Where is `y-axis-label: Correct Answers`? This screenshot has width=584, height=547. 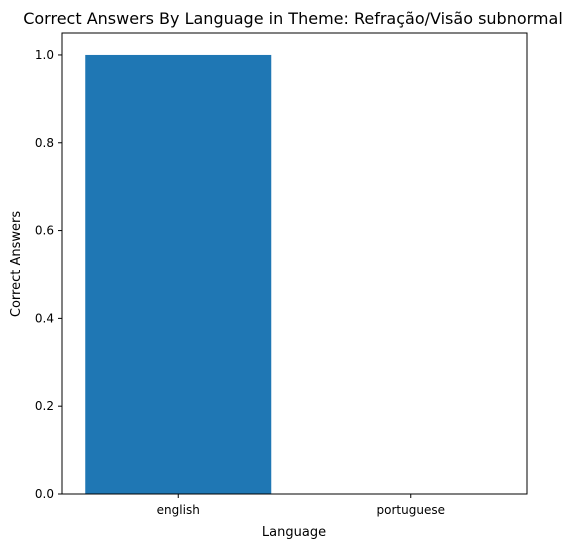 y-axis-label: Correct Answers is located at coordinates (16, 264).